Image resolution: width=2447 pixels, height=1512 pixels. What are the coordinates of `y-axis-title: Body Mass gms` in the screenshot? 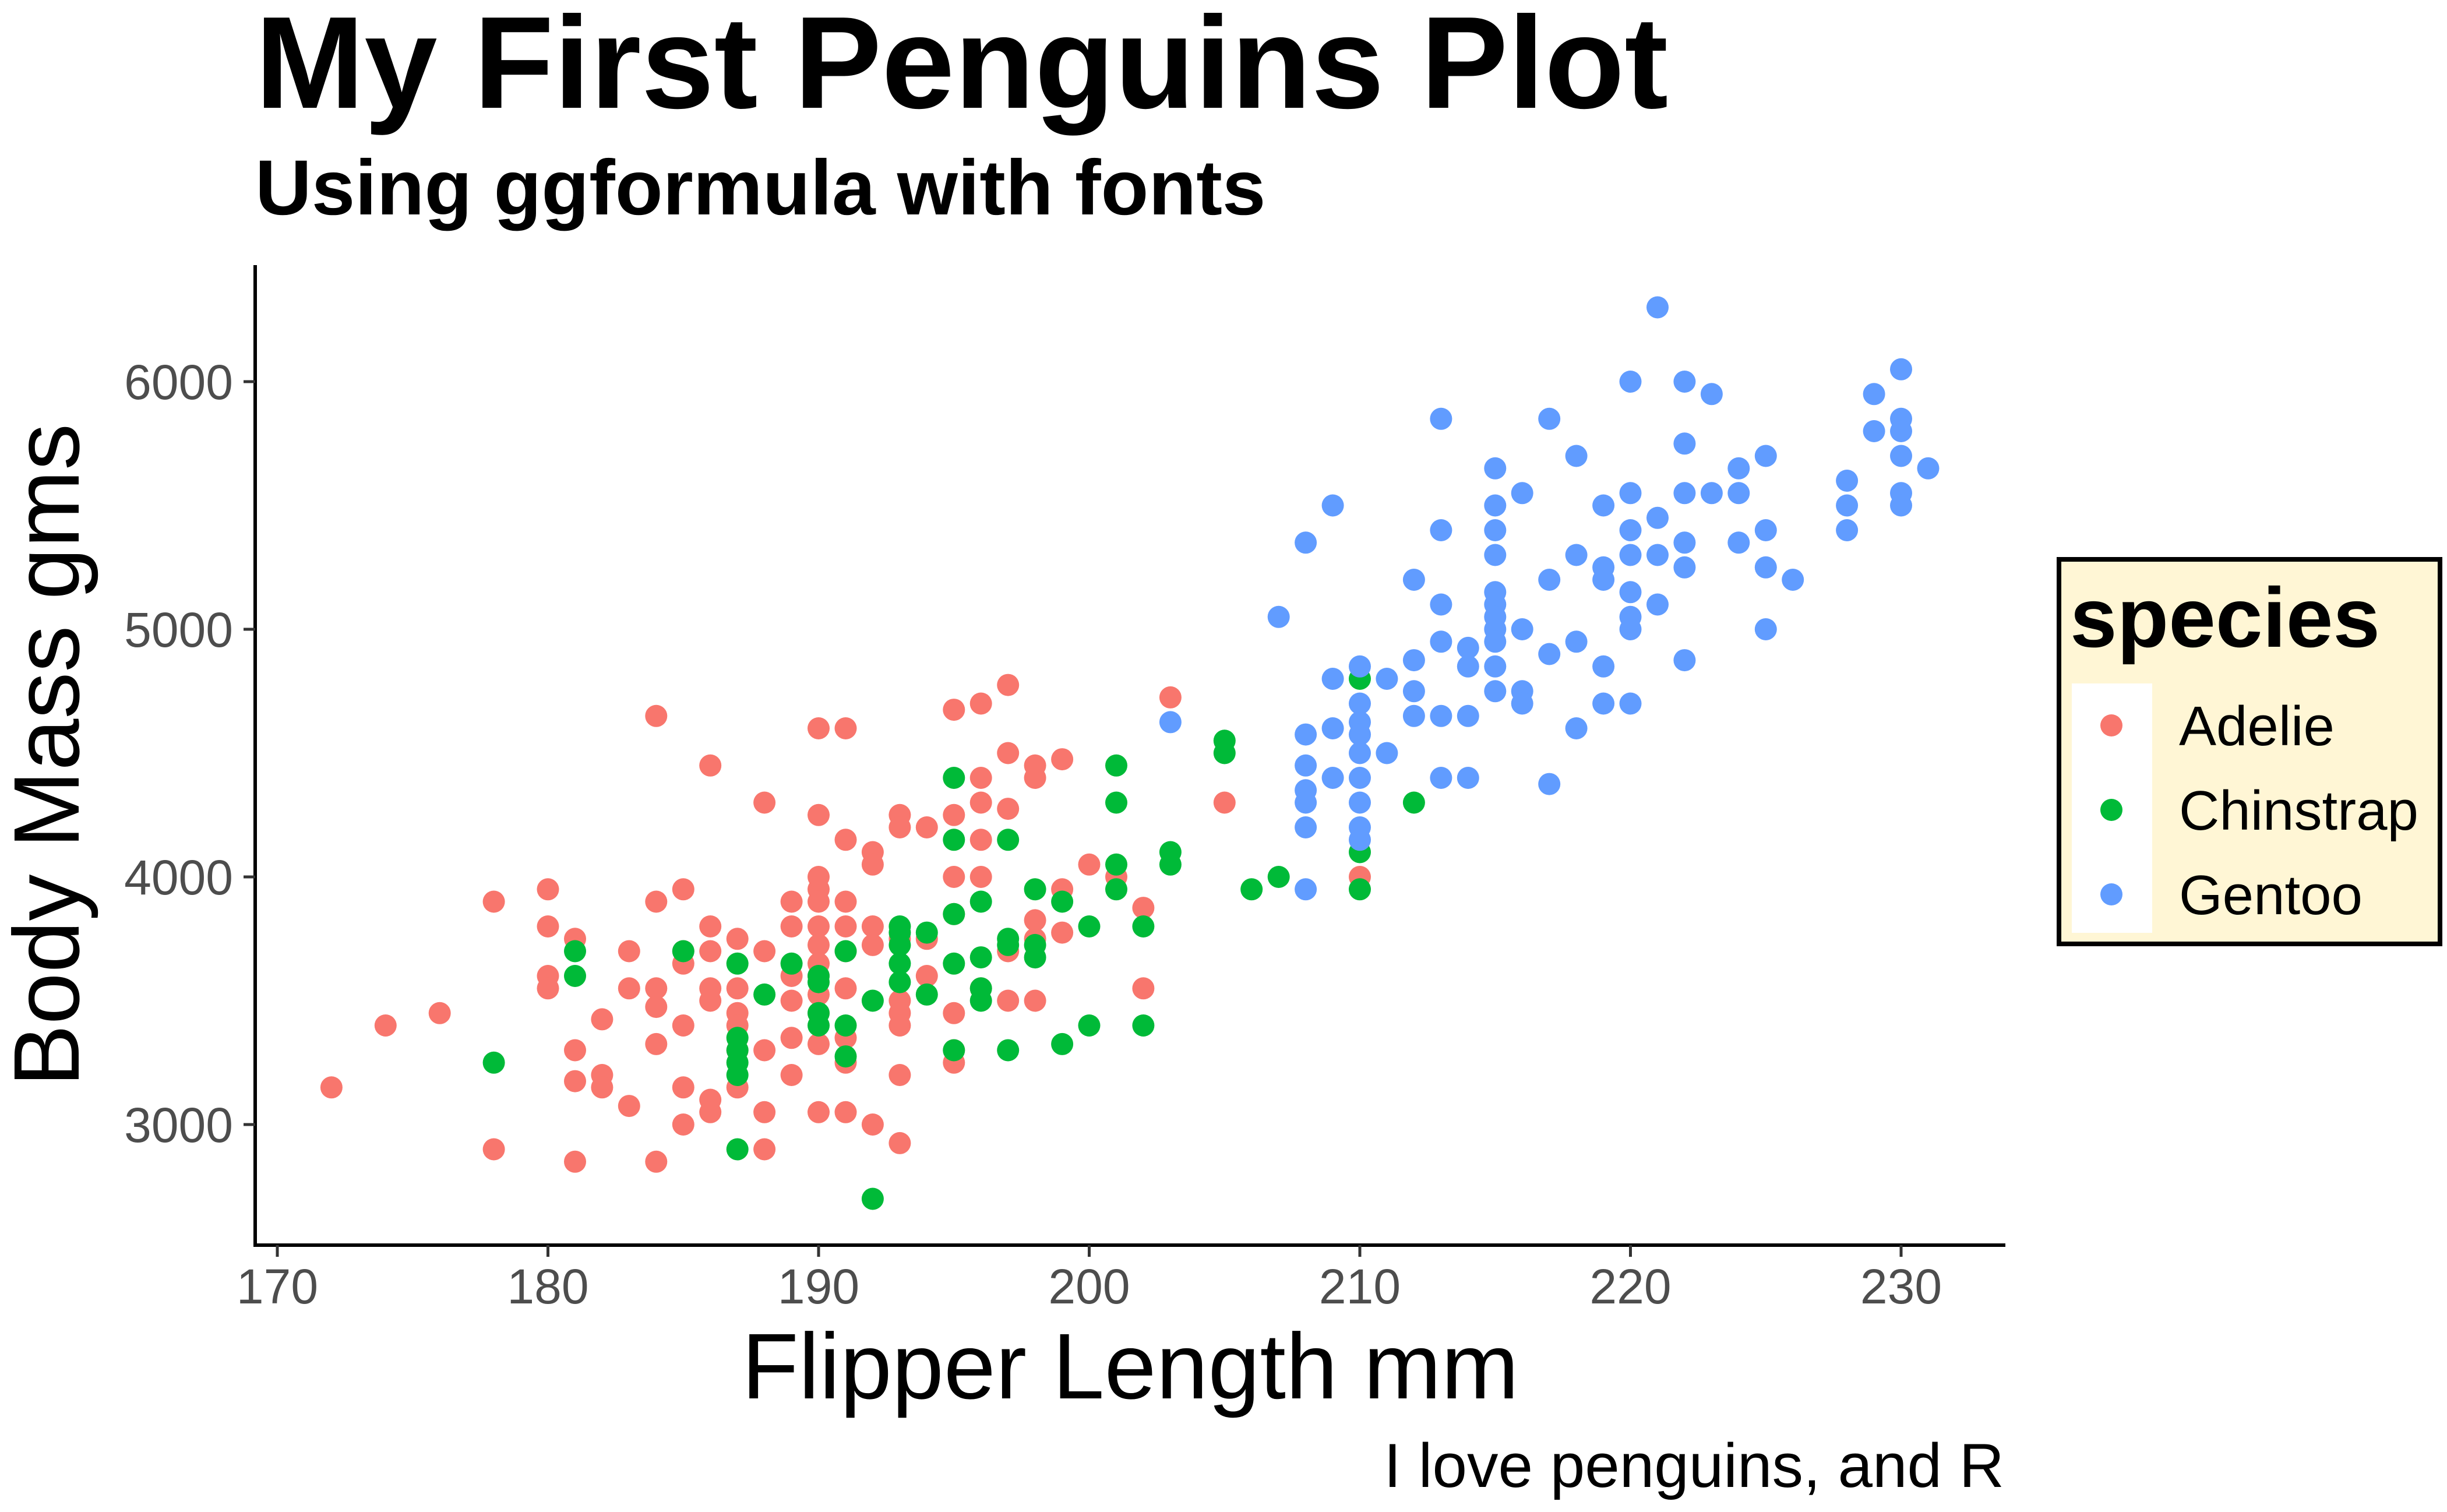 It's located at (49, 755).